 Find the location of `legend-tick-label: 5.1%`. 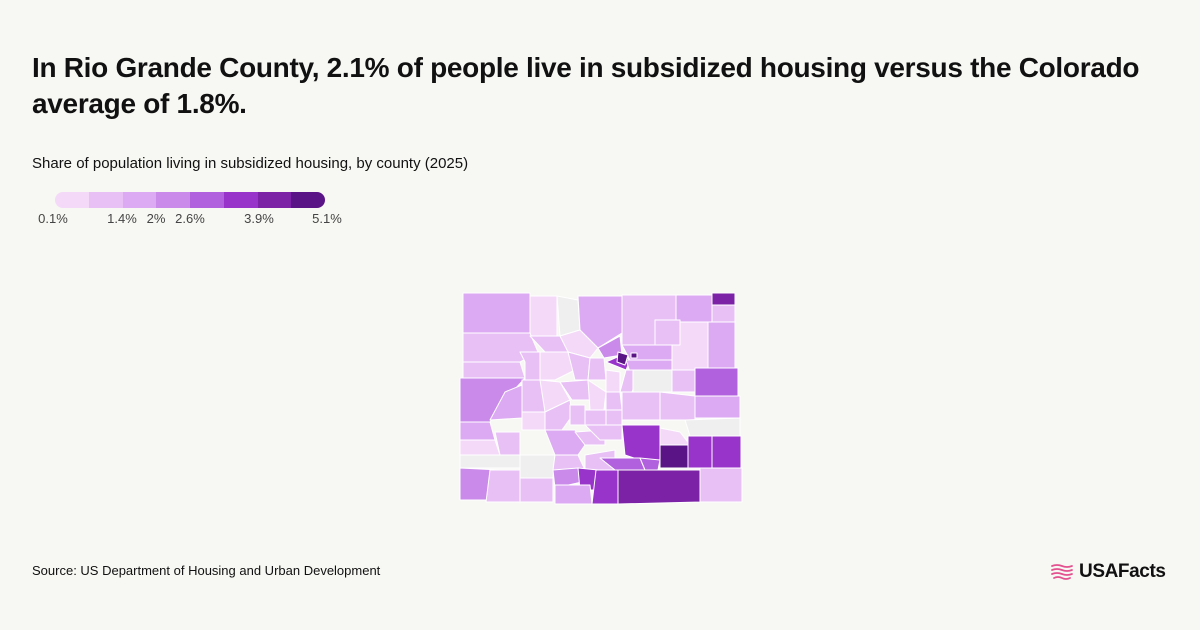

legend-tick-label: 5.1% is located at coordinates (327, 218).